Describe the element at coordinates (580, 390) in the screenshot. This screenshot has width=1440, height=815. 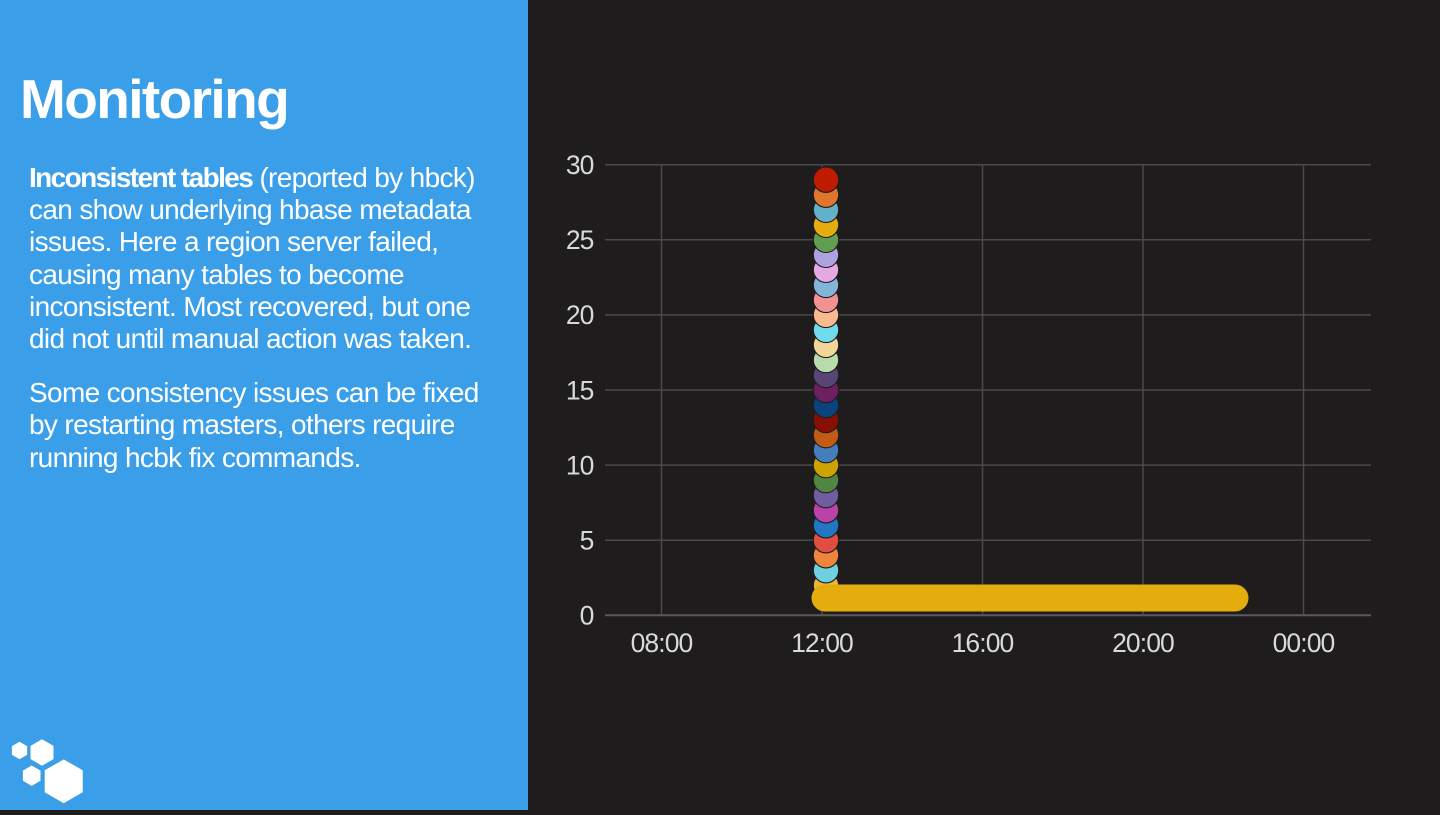
I see `svg-text: 15` at that location.